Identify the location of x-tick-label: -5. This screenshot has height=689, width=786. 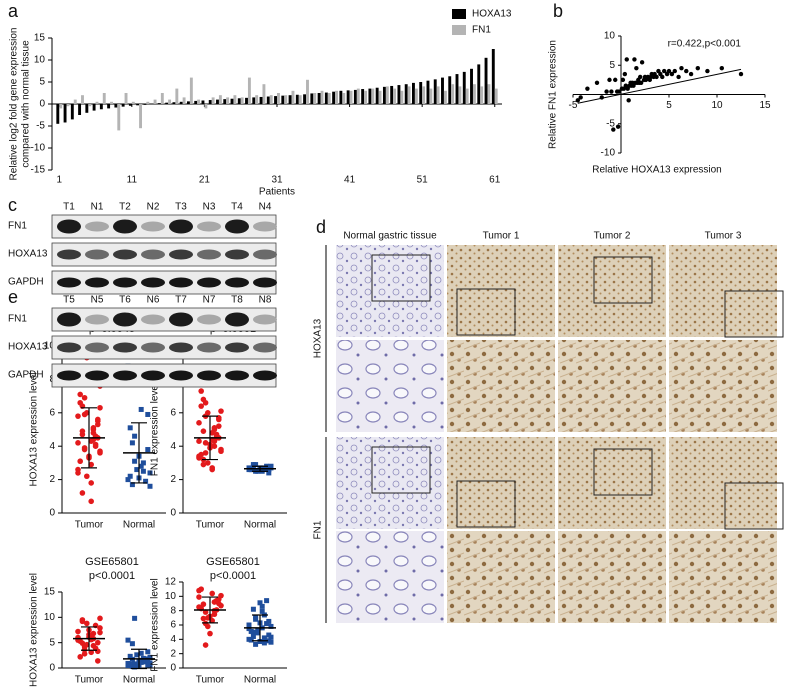
(573, 105).